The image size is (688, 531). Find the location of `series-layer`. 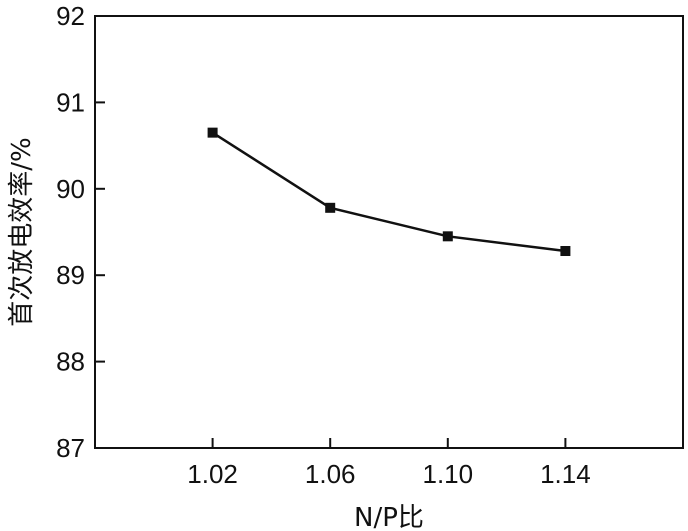

series-layer is located at coordinates (389, 192).